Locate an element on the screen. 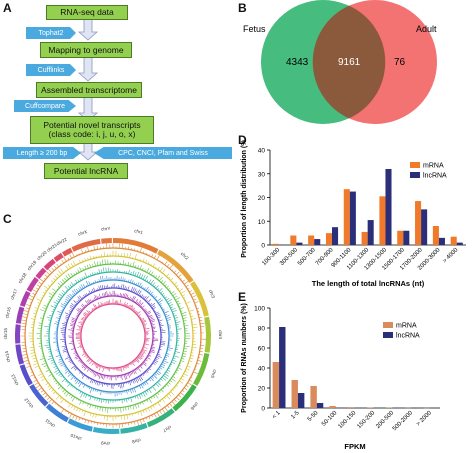 This screenshot has width=474, height=453. circos-ideogram-chr14 is located at coordinates (20, 354).